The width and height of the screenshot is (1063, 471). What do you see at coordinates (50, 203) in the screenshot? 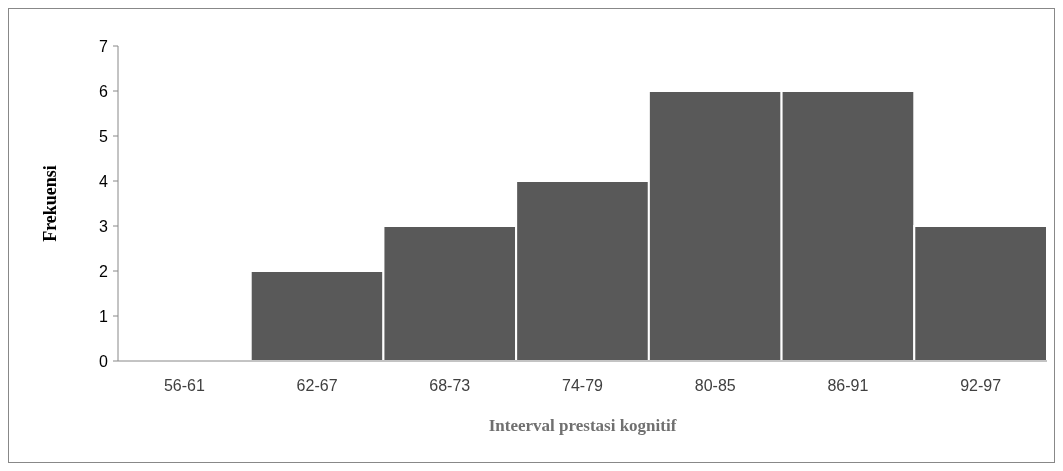
I see `y-axis-title: Frekuensi` at bounding box center [50, 203].